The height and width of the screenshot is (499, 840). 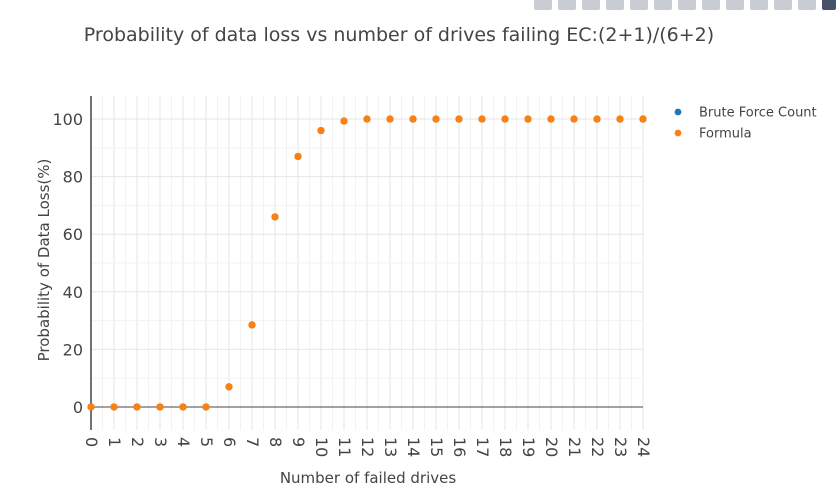 I want to click on y-tick-label: 0, so click(x=78, y=407).